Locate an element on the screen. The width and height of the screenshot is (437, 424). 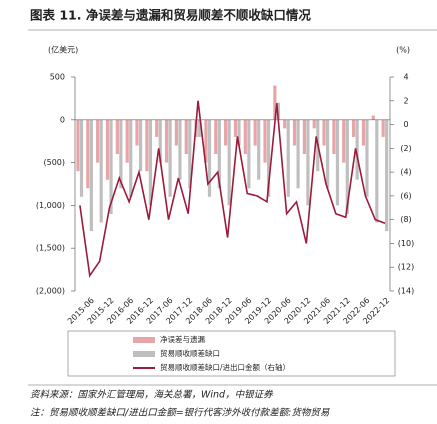
y-tick-label: (1,000) is located at coordinates (50, 205).